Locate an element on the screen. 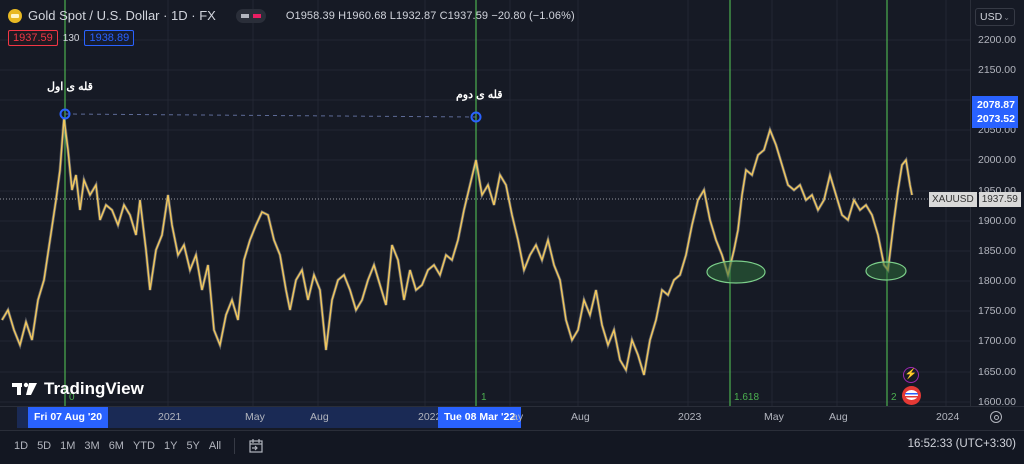 Image resolution: width=1024 pixels, height=464 pixels. time-tick: 2022 is located at coordinates (430, 417).